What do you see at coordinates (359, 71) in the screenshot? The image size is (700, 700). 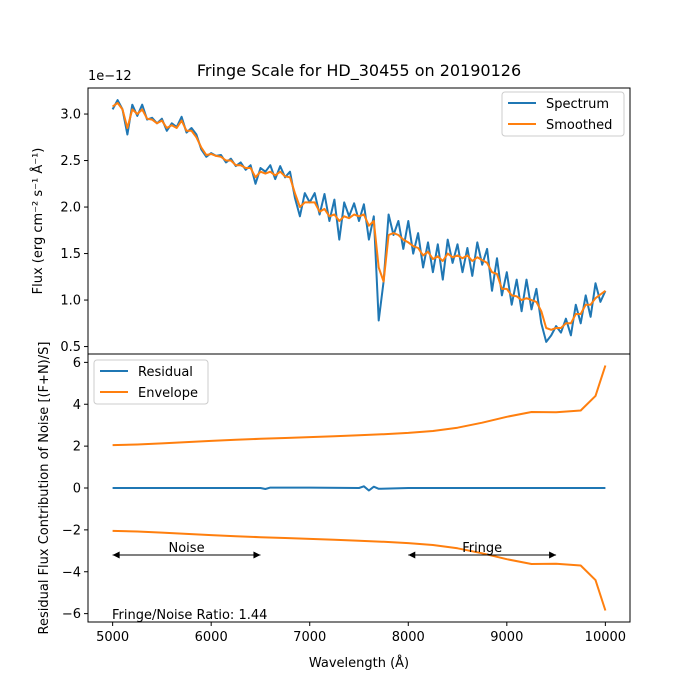 I see `chart-title: Fringe Scale for HD_30455 on 20190126` at bounding box center [359, 71].